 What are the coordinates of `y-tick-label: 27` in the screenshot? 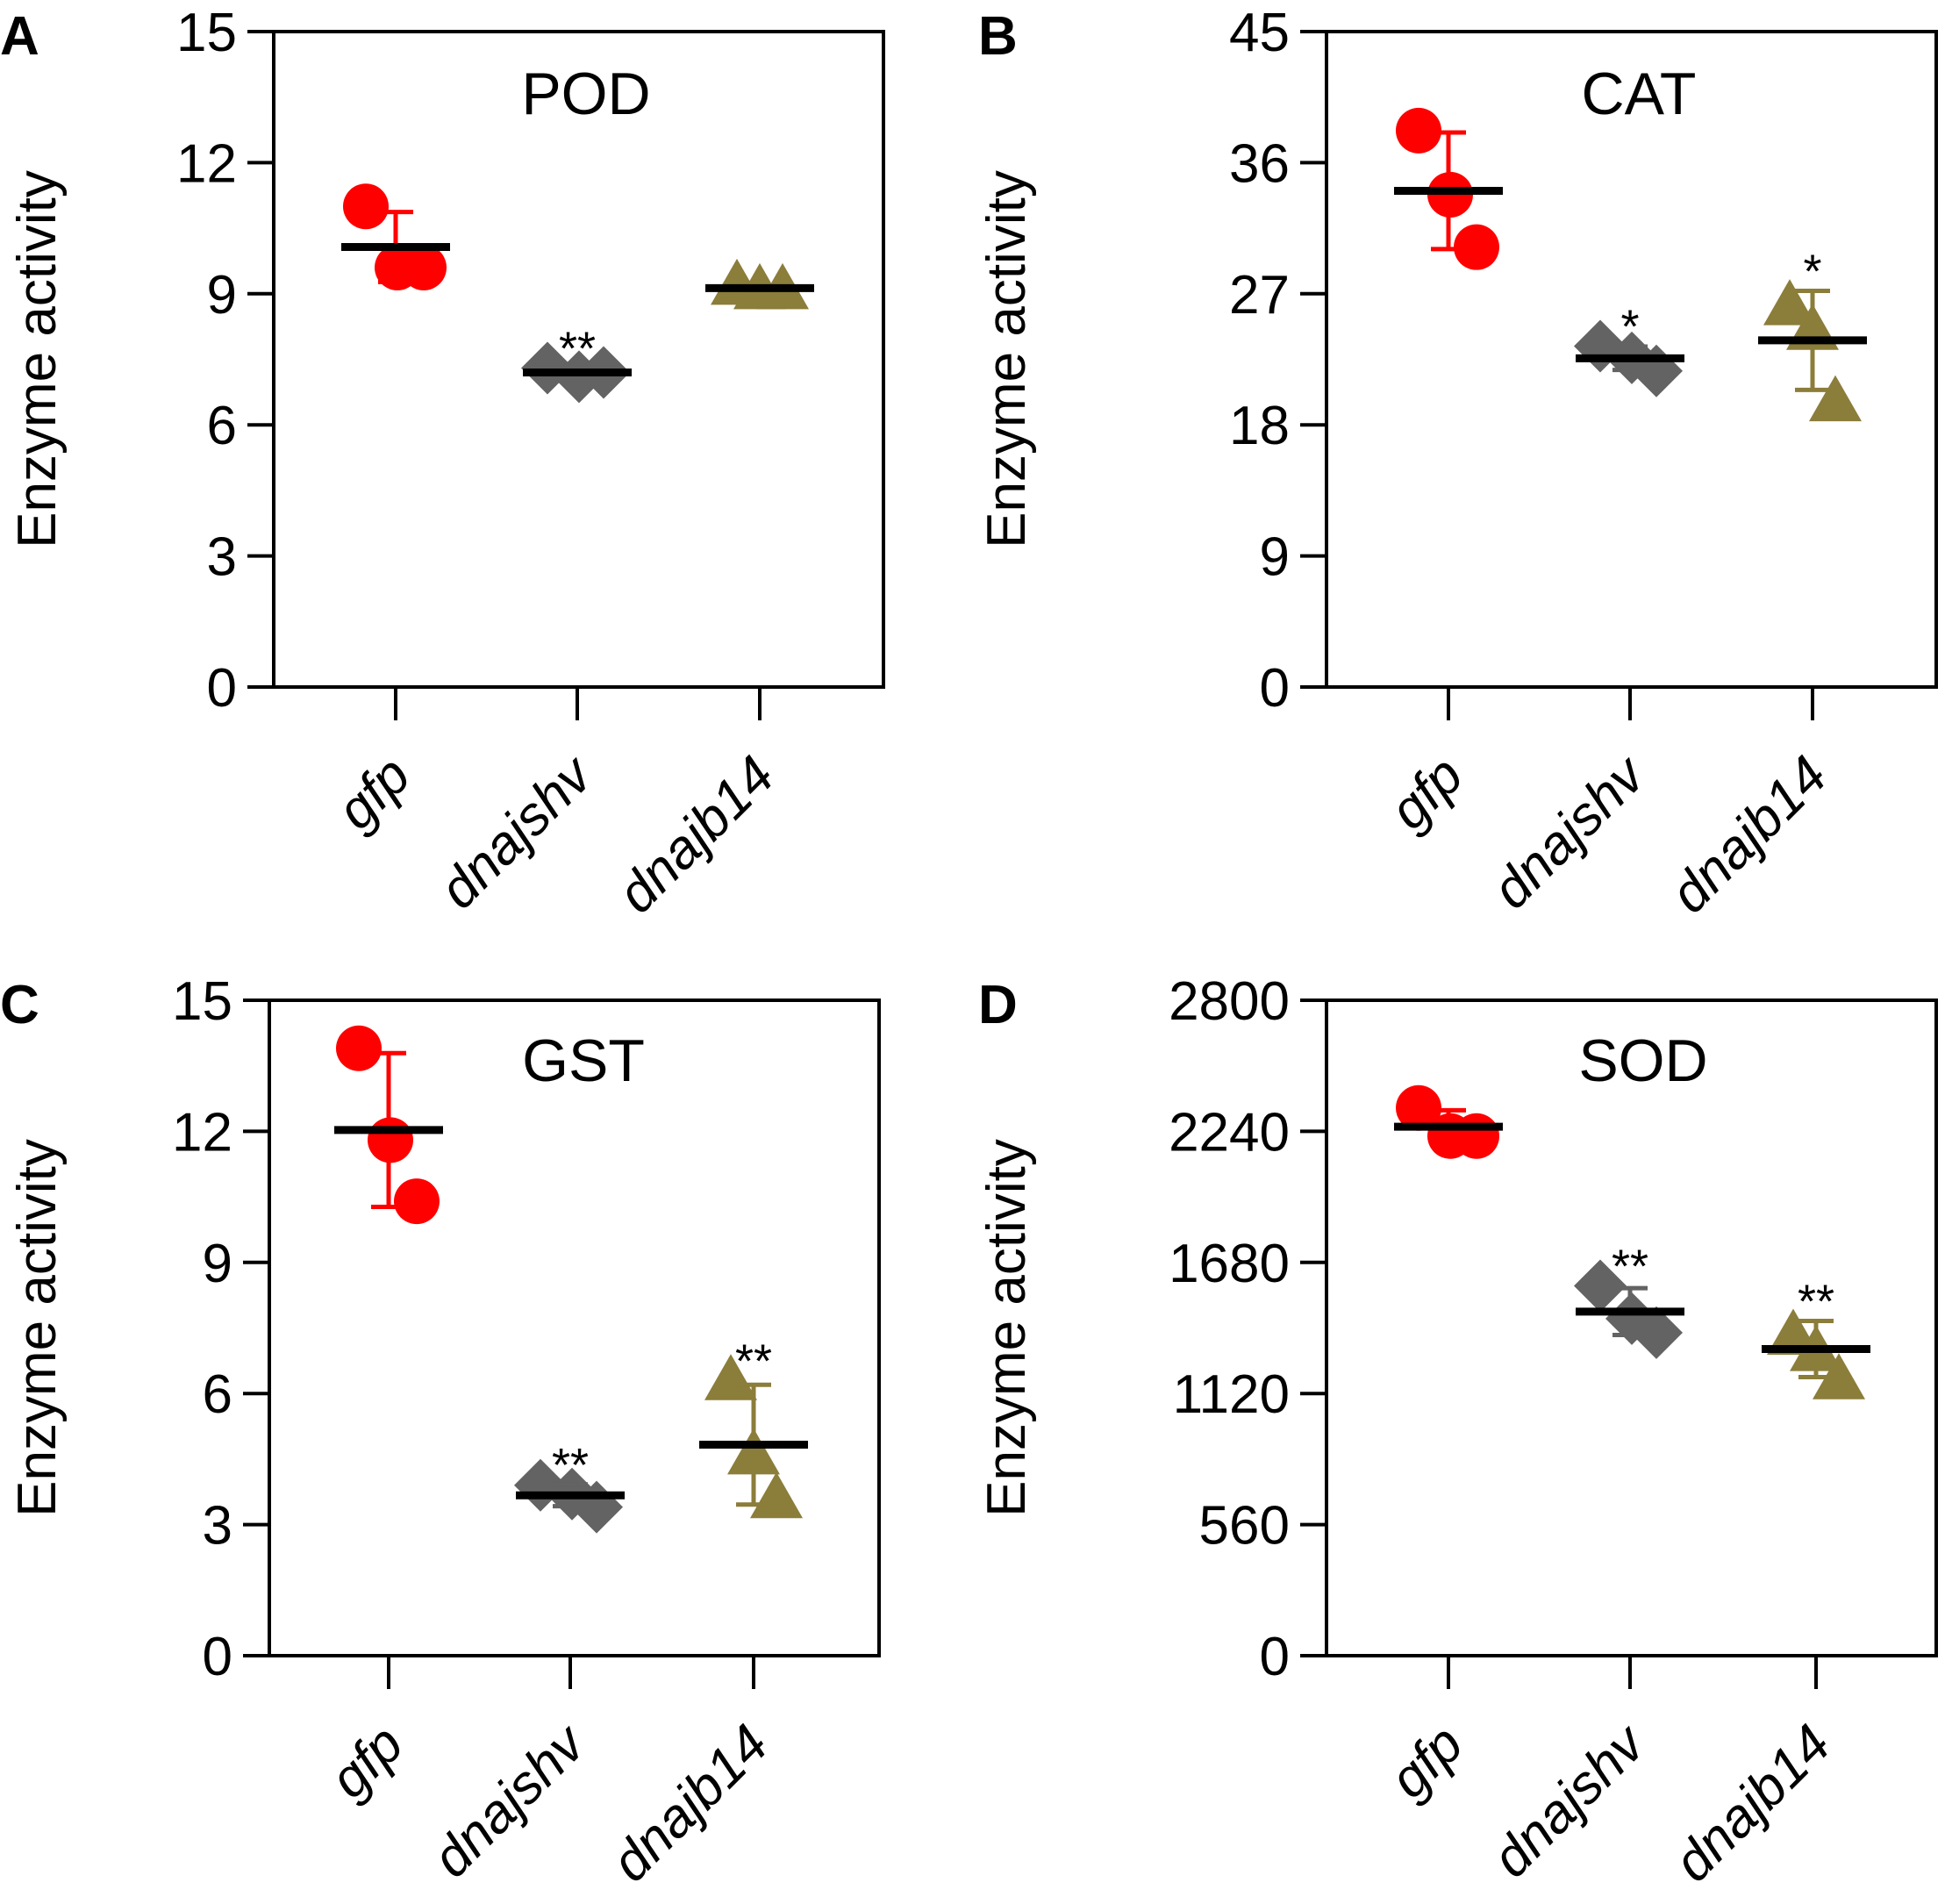 It's located at (1260, 295).